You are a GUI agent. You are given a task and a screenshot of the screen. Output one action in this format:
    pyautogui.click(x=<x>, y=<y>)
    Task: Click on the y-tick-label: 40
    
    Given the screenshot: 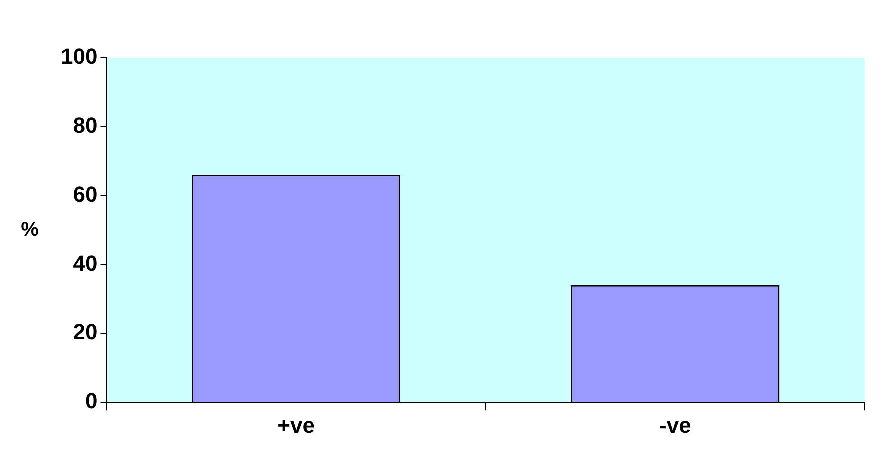 What is the action you would take?
    pyautogui.click(x=85, y=263)
    